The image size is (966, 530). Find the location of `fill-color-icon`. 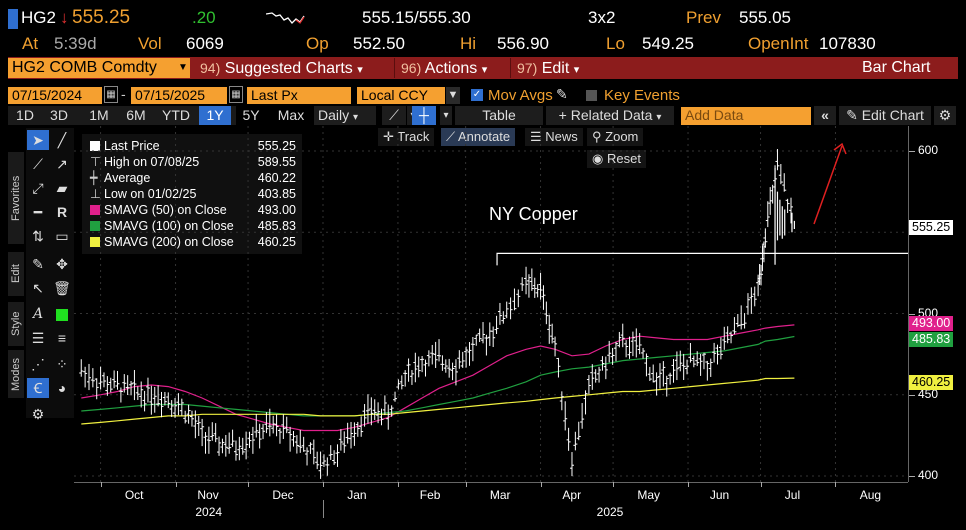

fill-color-icon is located at coordinates (62, 314).